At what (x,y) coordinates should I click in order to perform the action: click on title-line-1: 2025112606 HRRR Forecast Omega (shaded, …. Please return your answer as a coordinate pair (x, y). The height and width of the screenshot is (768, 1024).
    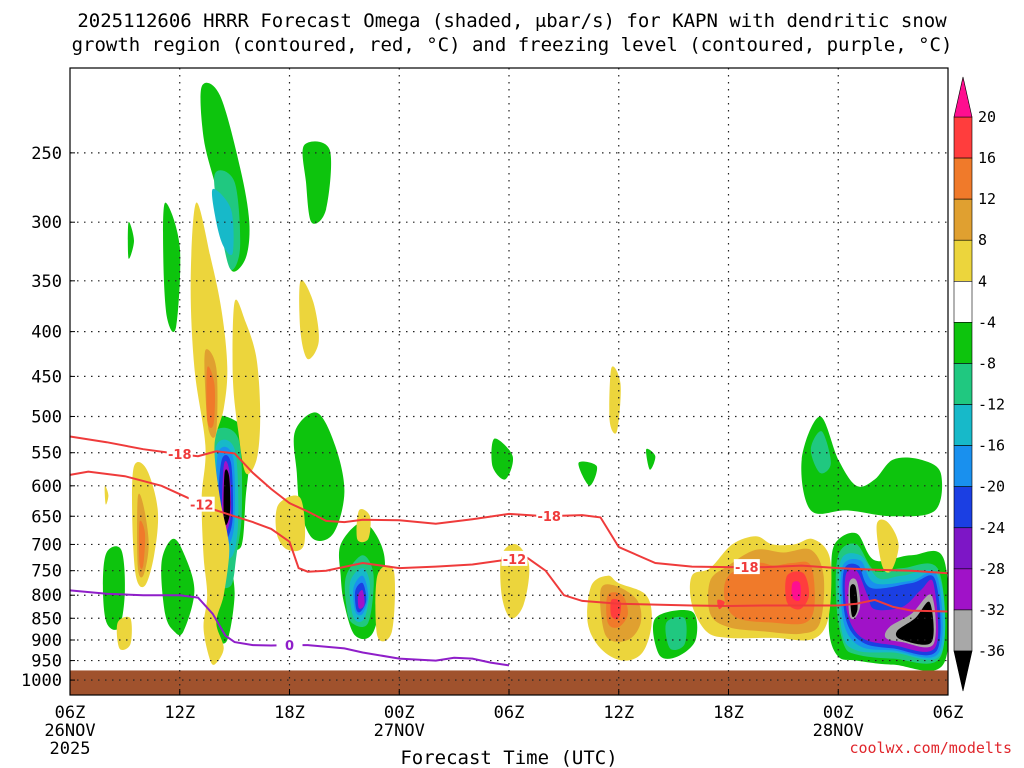
    Looking at the image, I should click on (512, 21).